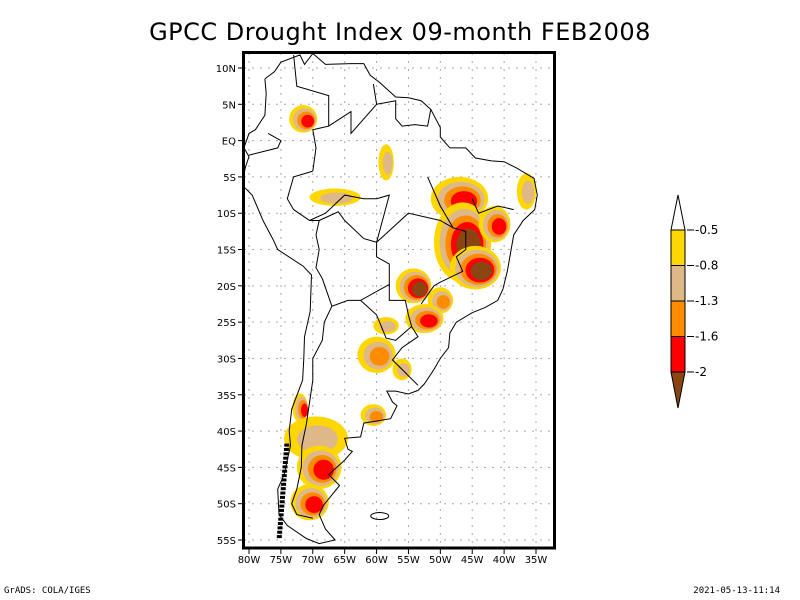 The image size is (800, 600). What do you see at coordinates (536, 560) in the screenshot?
I see `x-tick-label: 35W` at bounding box center [536, 560].